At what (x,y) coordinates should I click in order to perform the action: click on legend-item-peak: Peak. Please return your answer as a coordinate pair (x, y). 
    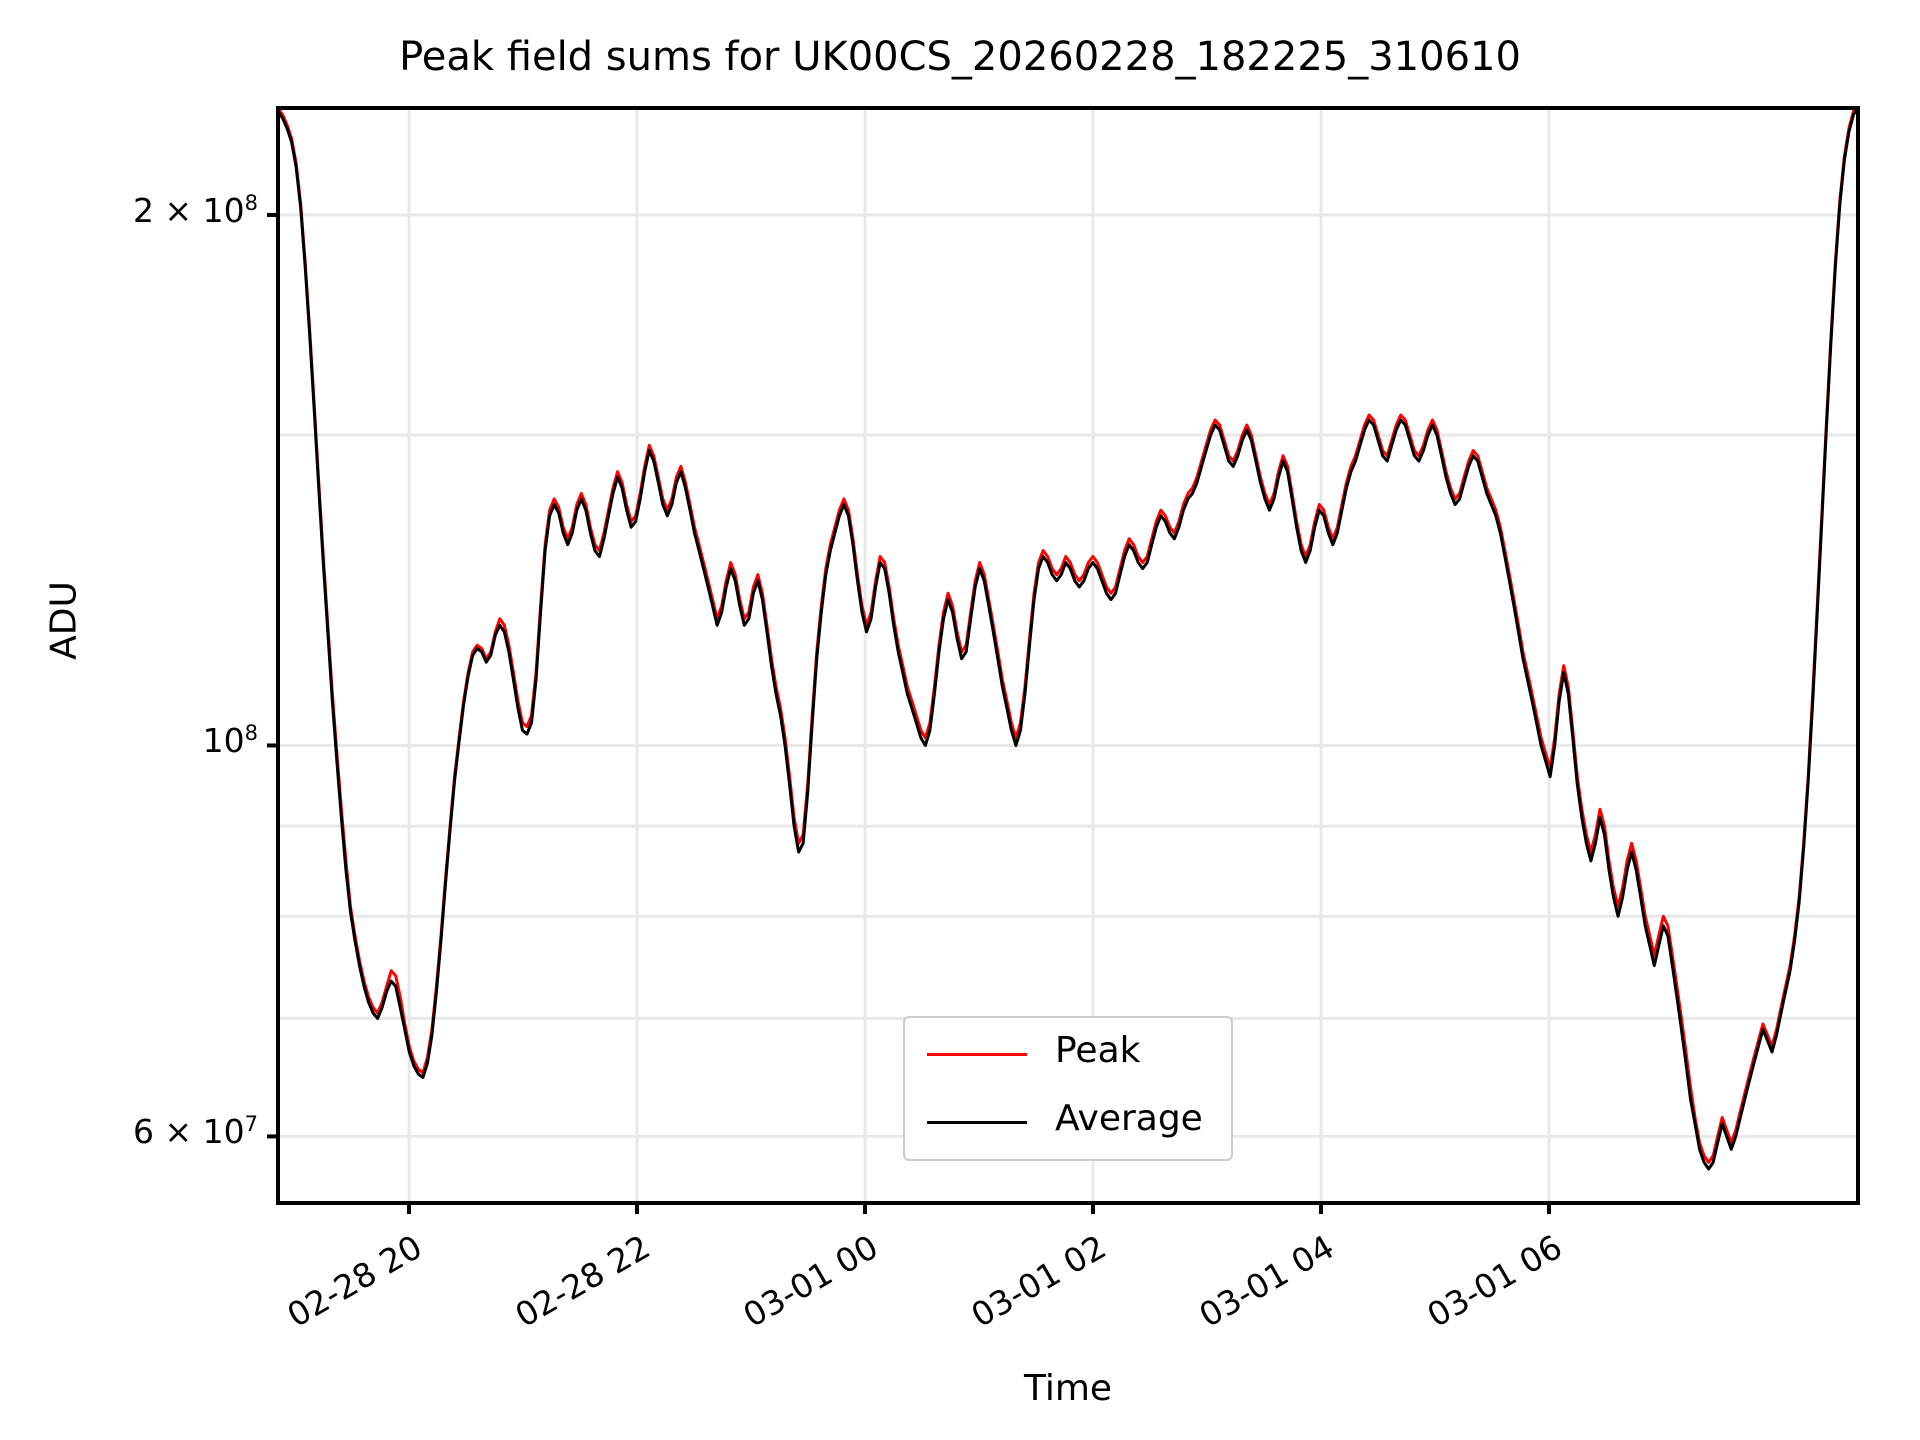
    Looking at the image, I should click on (1068, 1054).